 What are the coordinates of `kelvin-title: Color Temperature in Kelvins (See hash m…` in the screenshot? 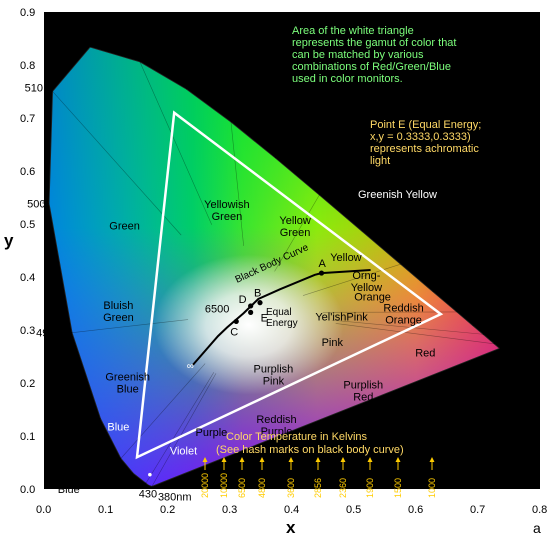 It's located at (310, 443).